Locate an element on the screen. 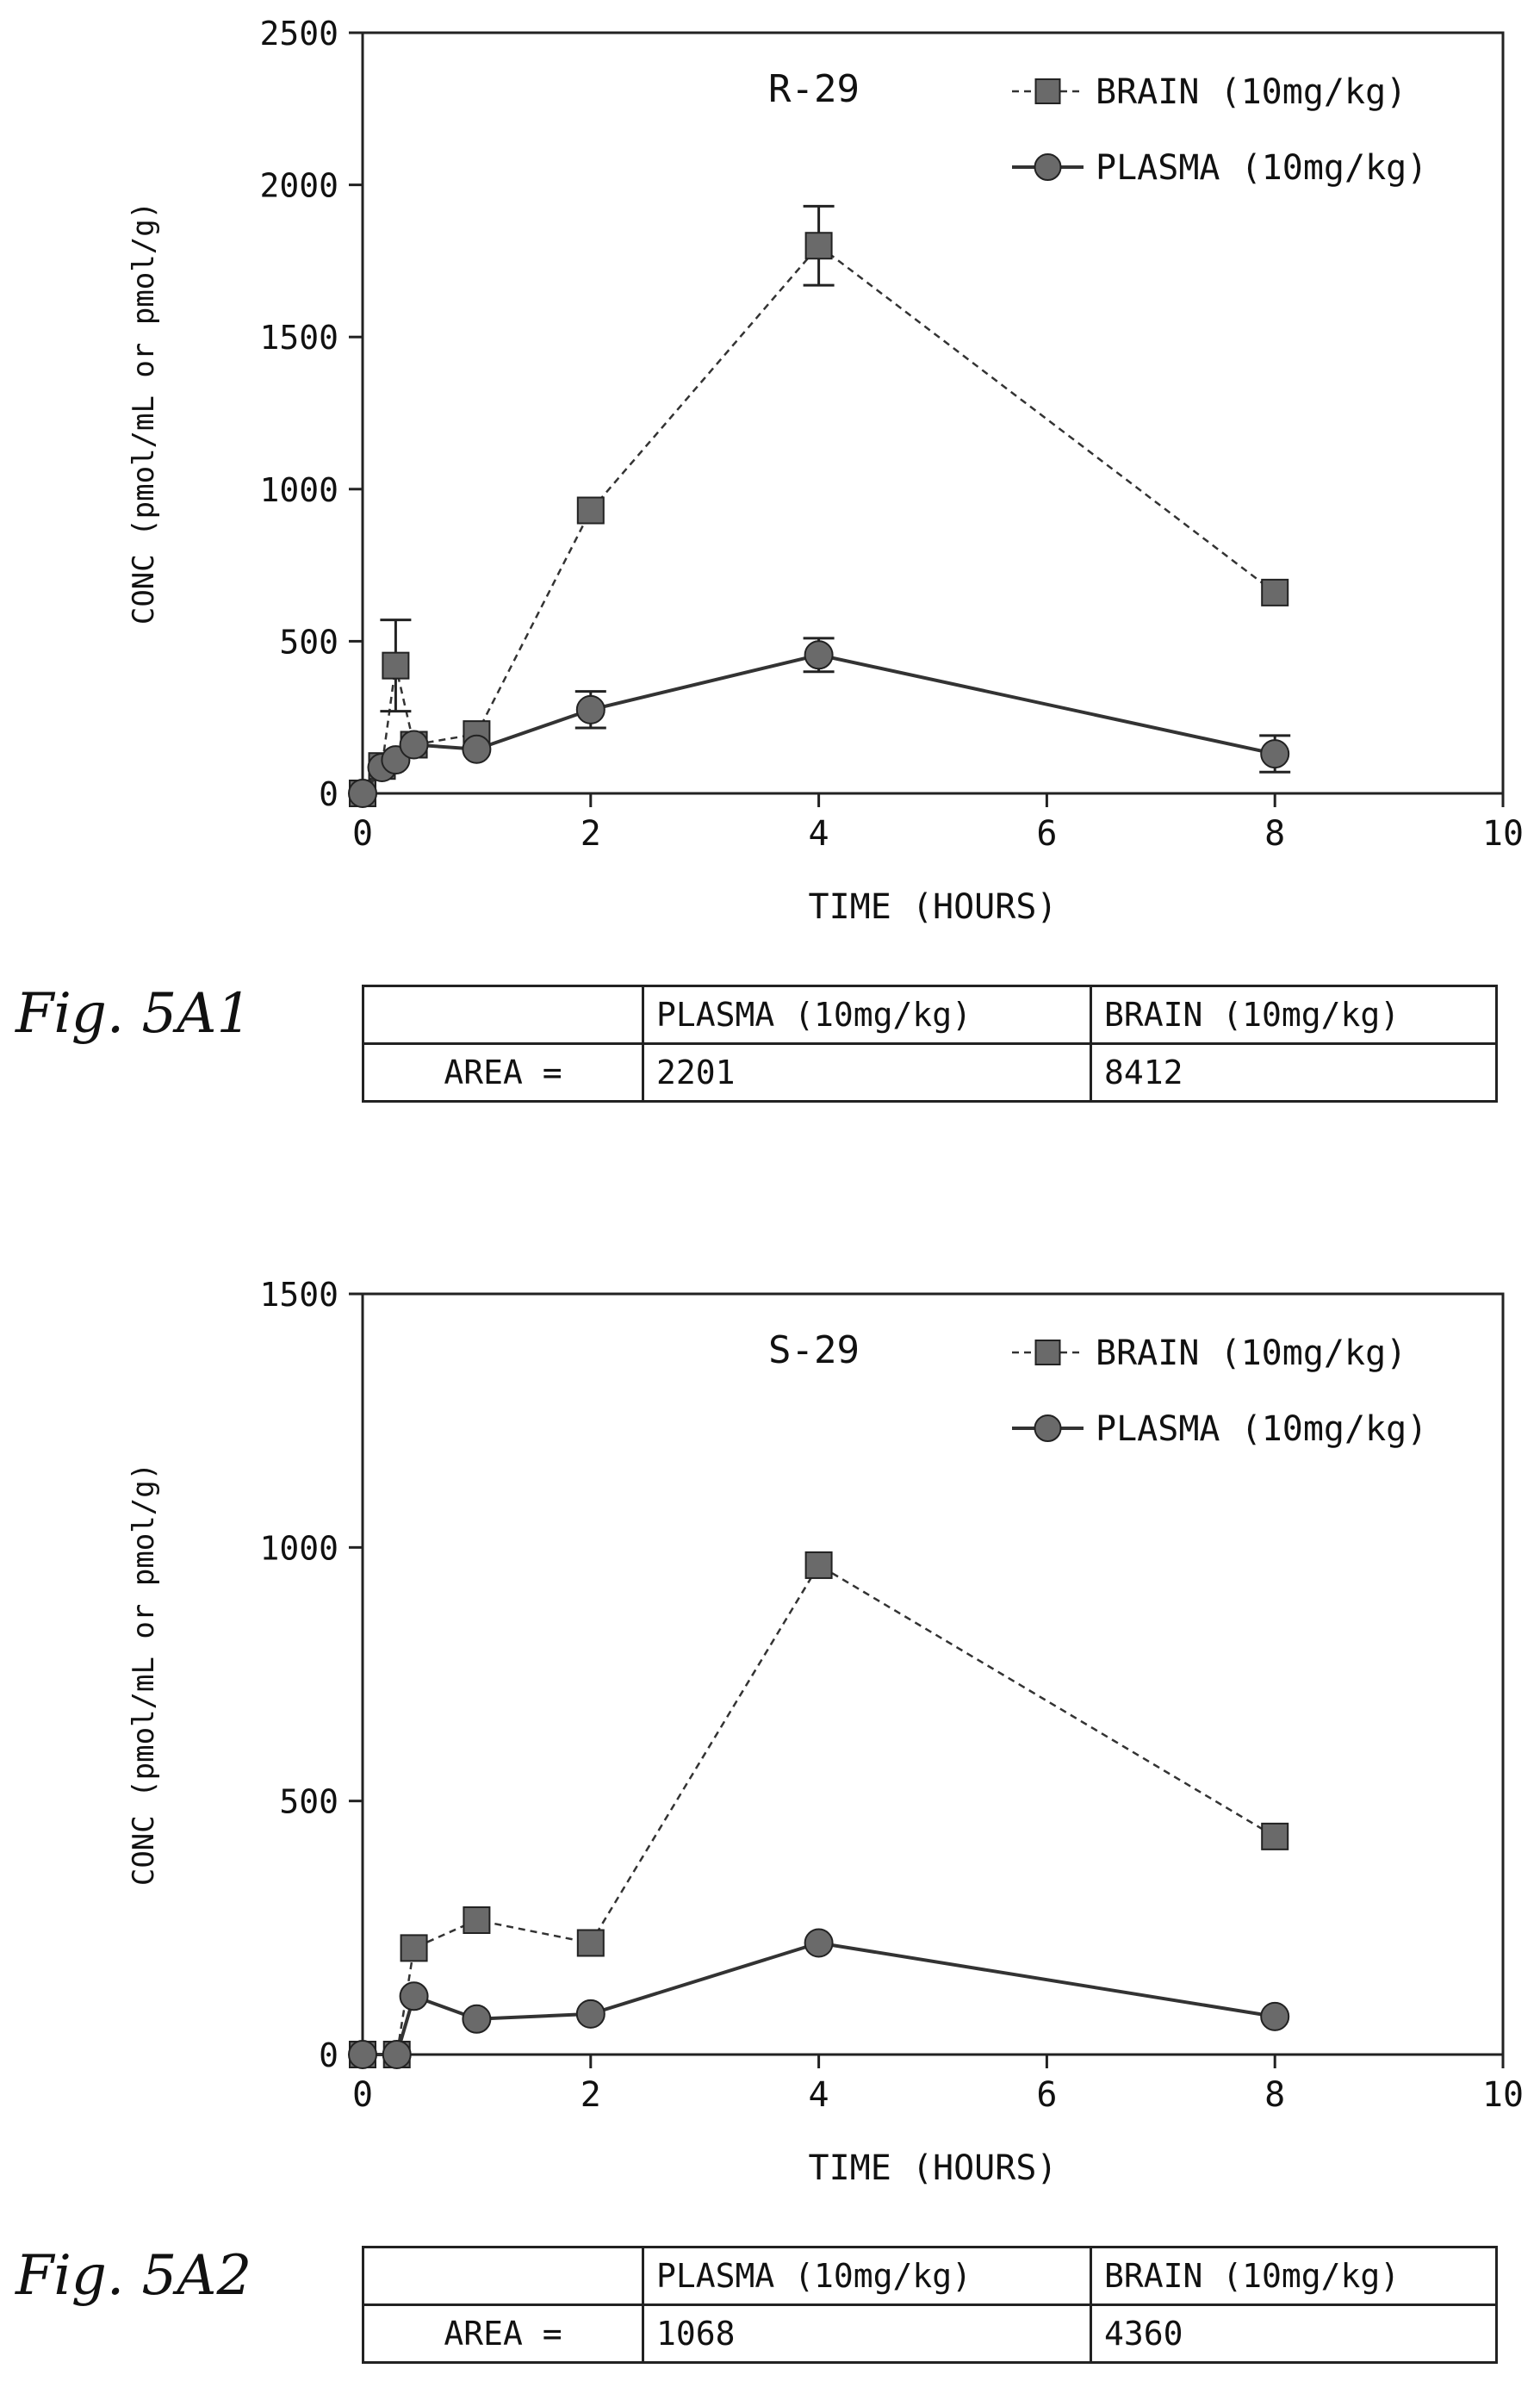  figure-label-5a1: Fig. 5A1 is located at coordinates (134, 1014).